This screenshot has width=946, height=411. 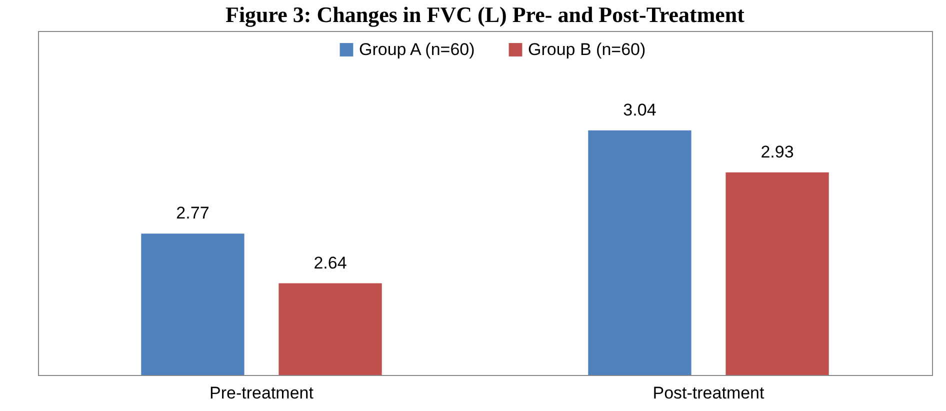 I want to click on legend-label: Group A (n=60), so click(x=417, y=49).